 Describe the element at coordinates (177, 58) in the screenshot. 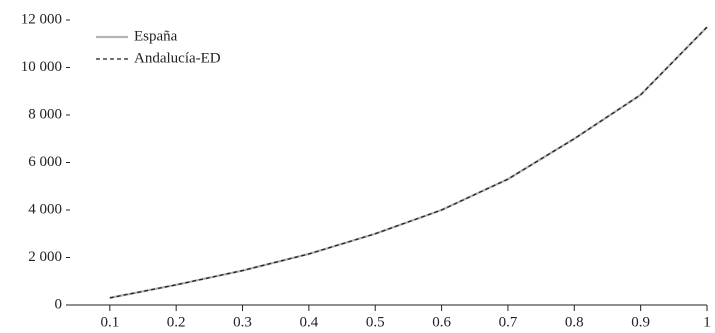

I see `legend-label: Andalucía-ED` at that location.